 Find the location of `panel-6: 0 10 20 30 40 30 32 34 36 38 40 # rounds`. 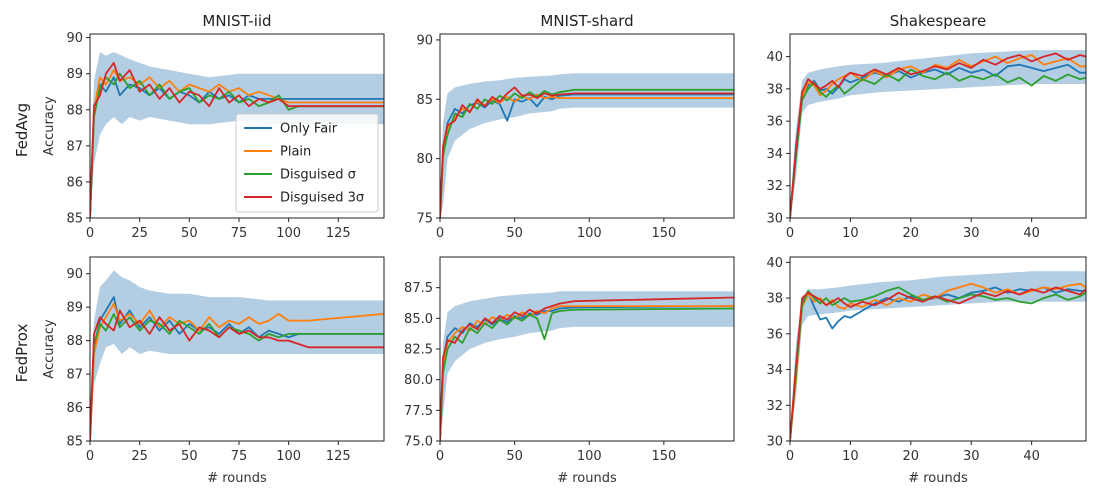

panel-6: 0 10 20 30 40 30 32 34 36 38 40 # rounds is located at coordinates (926, 371).